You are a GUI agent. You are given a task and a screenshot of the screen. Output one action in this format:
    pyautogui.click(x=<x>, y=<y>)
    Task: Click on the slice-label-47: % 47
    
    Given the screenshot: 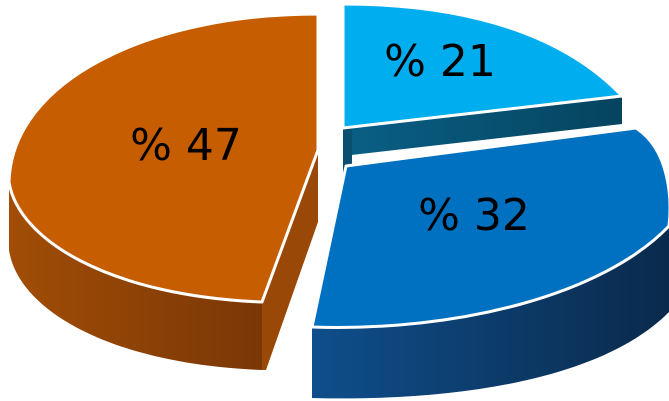 What is the action you would take?
    pyautogui.click(x=186, y=145)
    